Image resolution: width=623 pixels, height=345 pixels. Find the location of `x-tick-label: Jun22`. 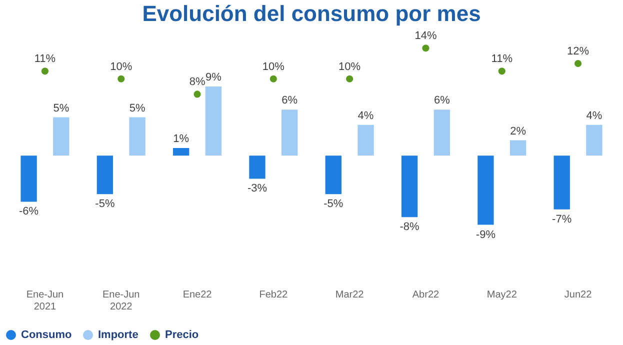

x-tick-label: Jun22 is located at coordinates (578, 295).